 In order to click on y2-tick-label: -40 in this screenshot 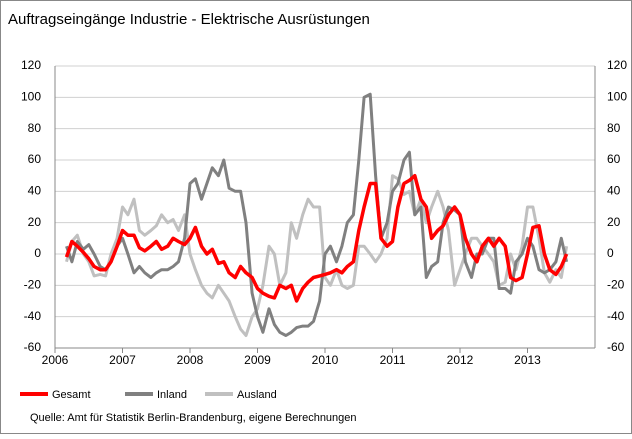, I will do `click(616, 316)`.